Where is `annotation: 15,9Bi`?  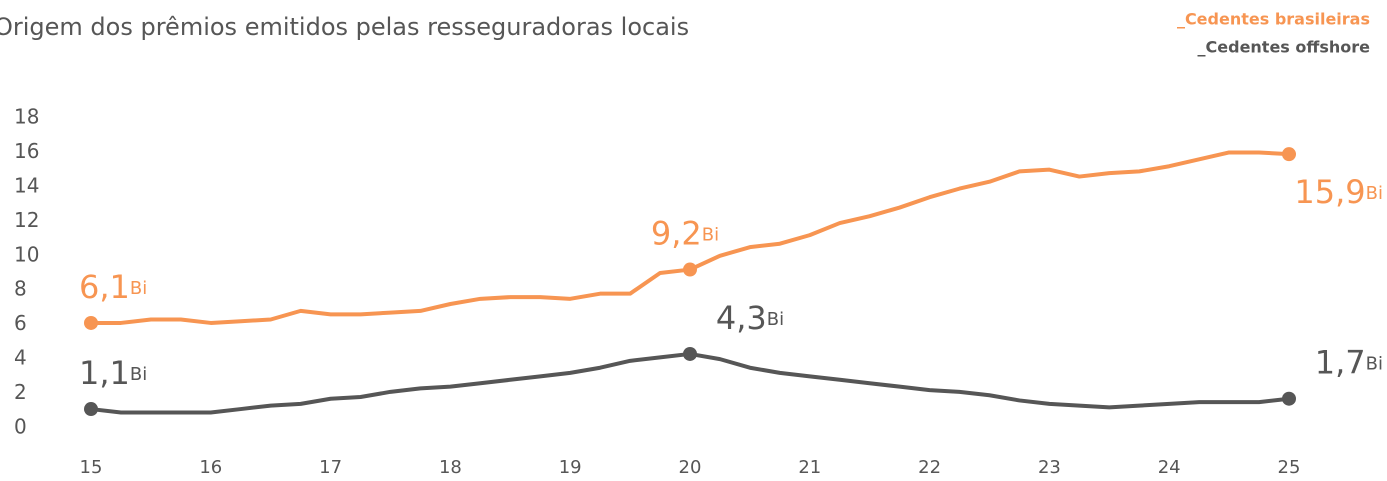
annotation: 15,9Bi is located at coordinates (1338, 192).